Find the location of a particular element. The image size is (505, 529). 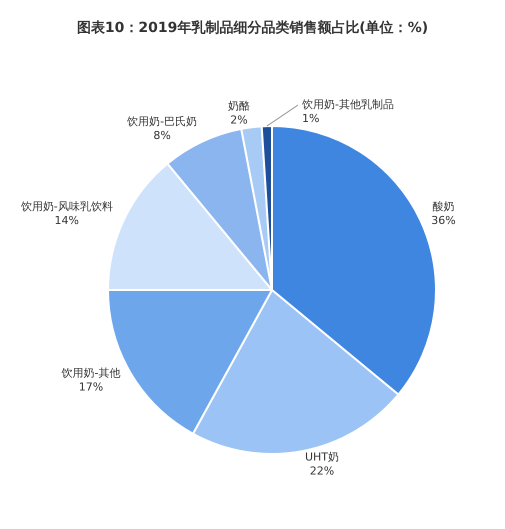

data-label: 1% is located at coordinates (311, 118).